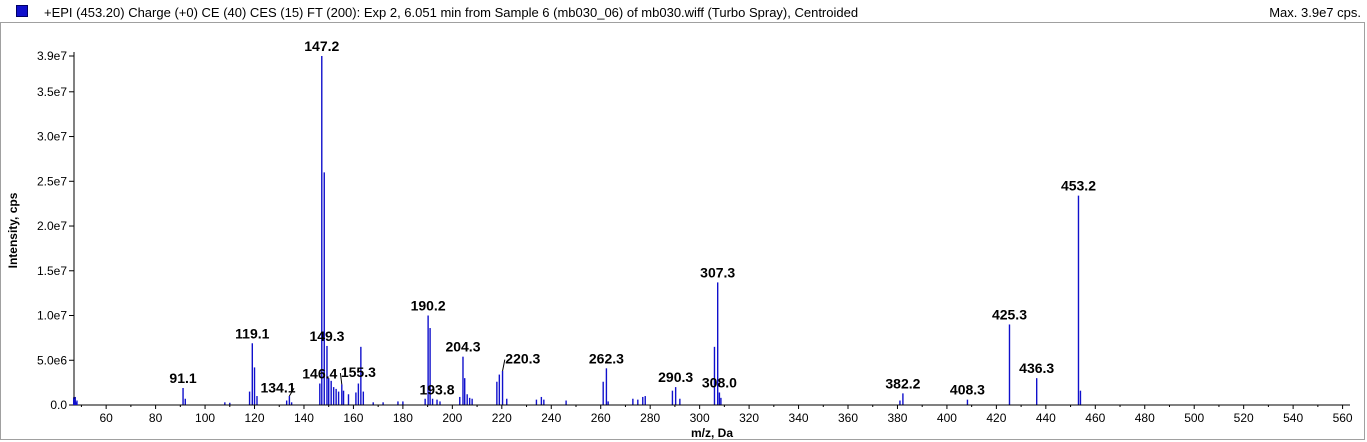 The width and height of the screenshot is (1367, 442). I want to click on peak-label: 149.3, so click(326, 336).